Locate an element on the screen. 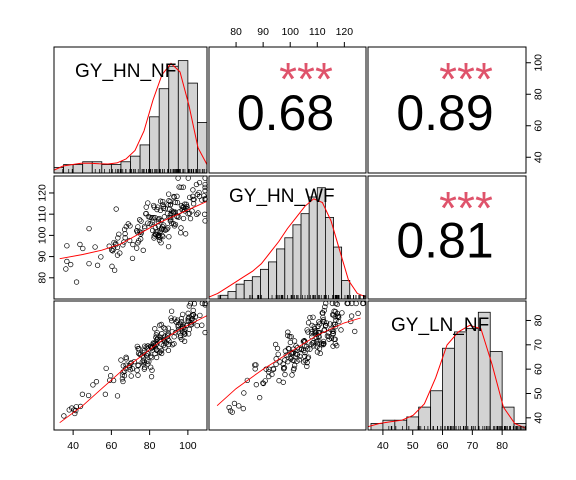 This screenshot has width=576, height=480. variable-label: GY_LN_NF is located at coordinates (440, 325).